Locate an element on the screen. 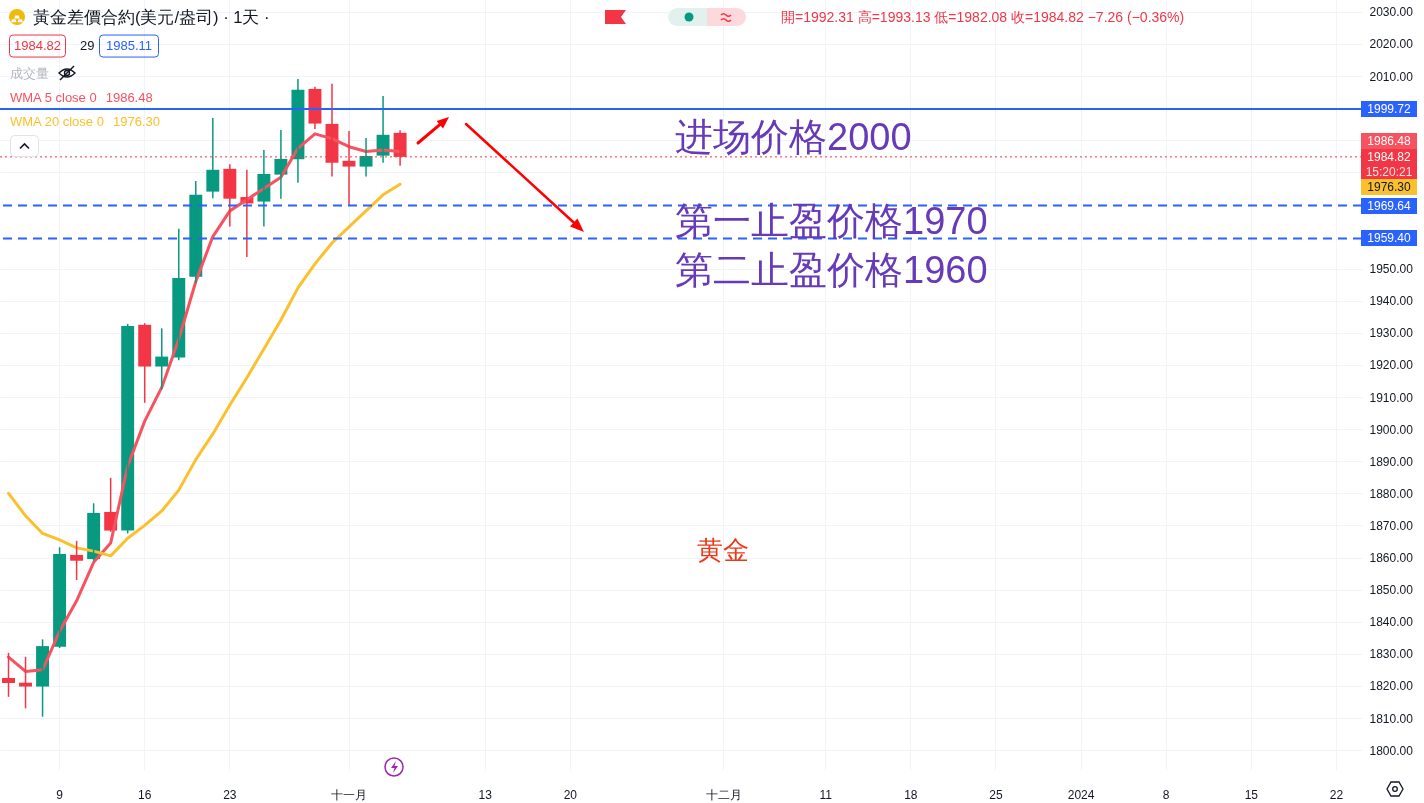 Image resolution: width=1424 pixels, height=803 pixels. x-tick-label: 十一月 is located at coordinates (349, 794).